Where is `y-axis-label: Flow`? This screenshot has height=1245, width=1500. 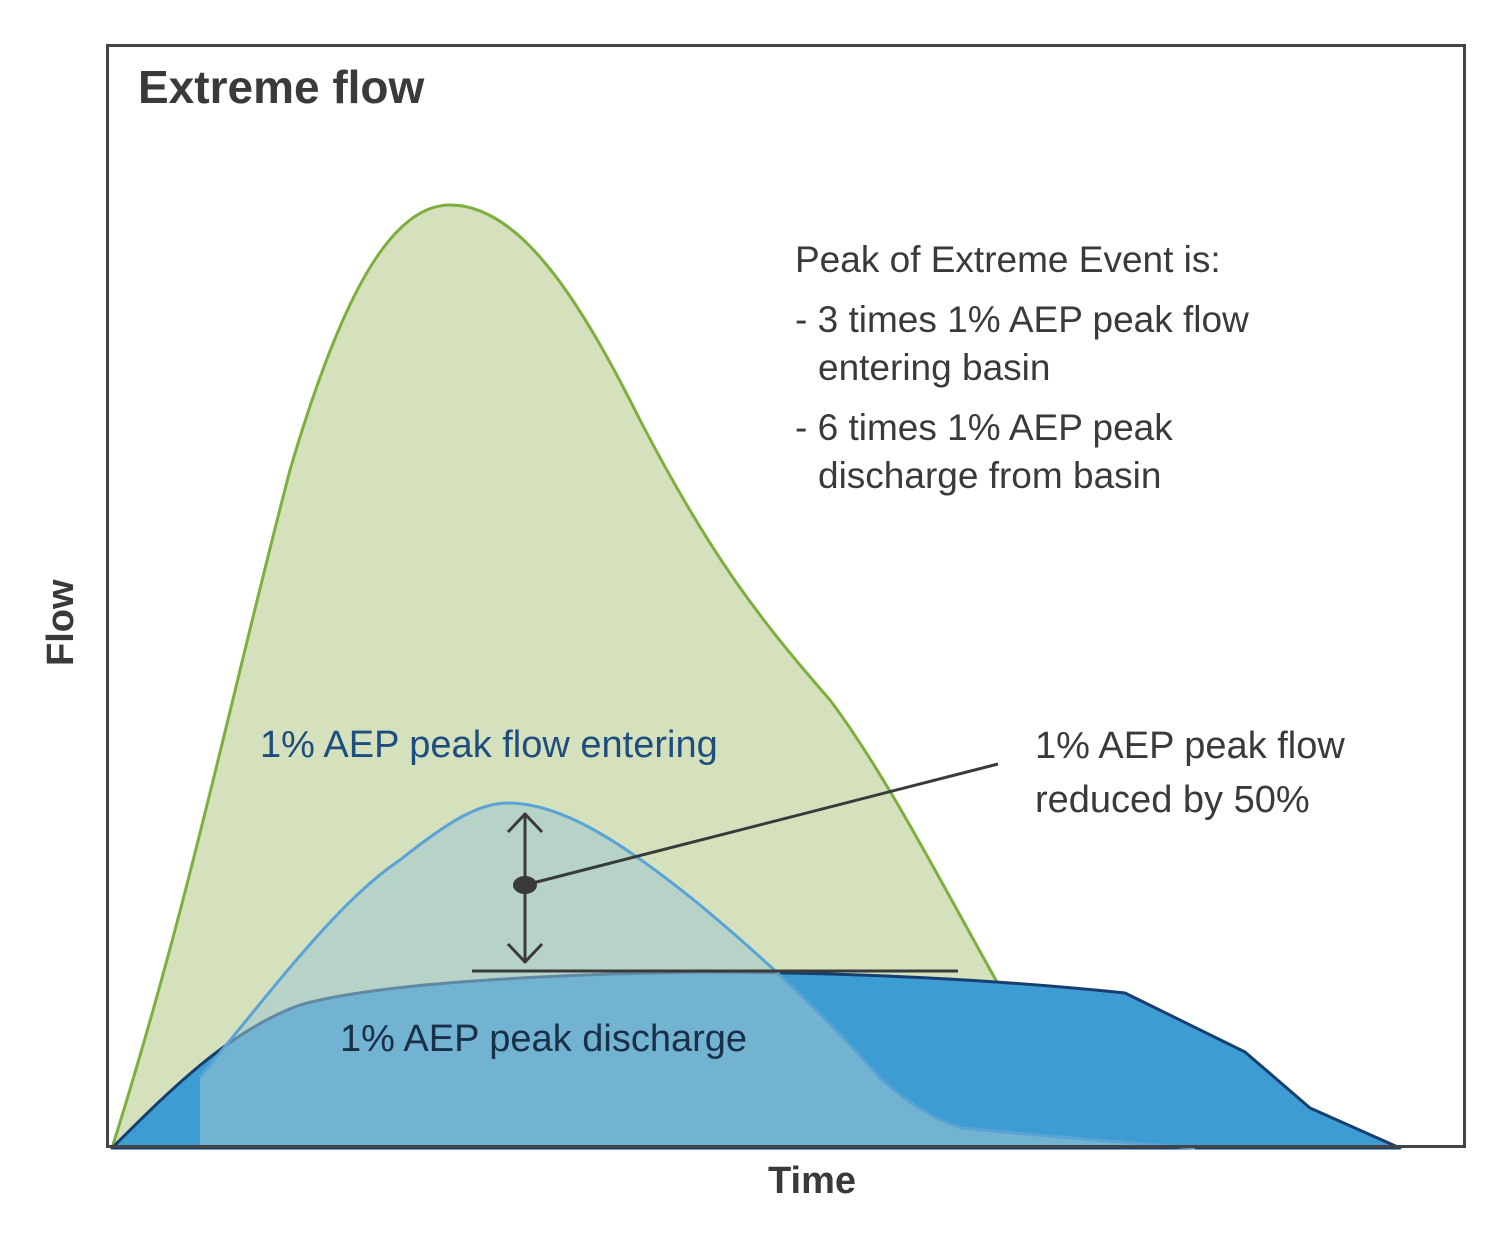
y-axis-label: Flow is located at coordinates (61, 622).